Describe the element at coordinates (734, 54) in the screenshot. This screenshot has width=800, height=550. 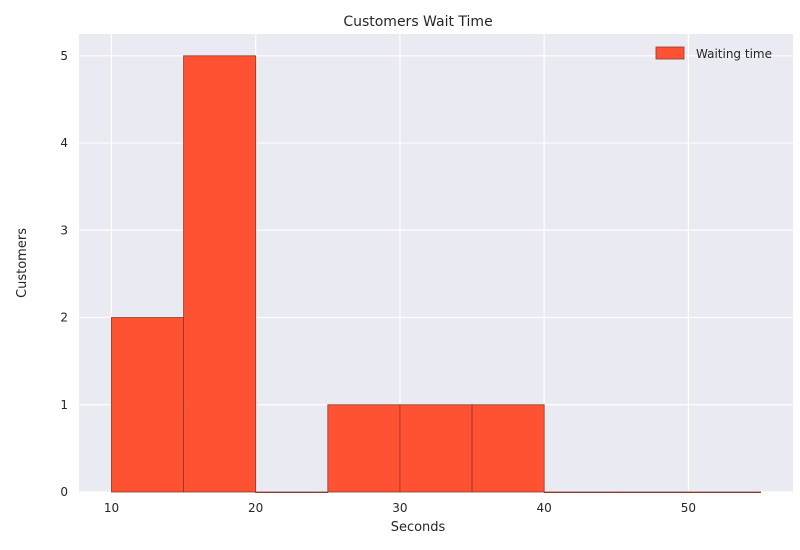
I see `legend-label-waiting-time: Waiting time` at that location.